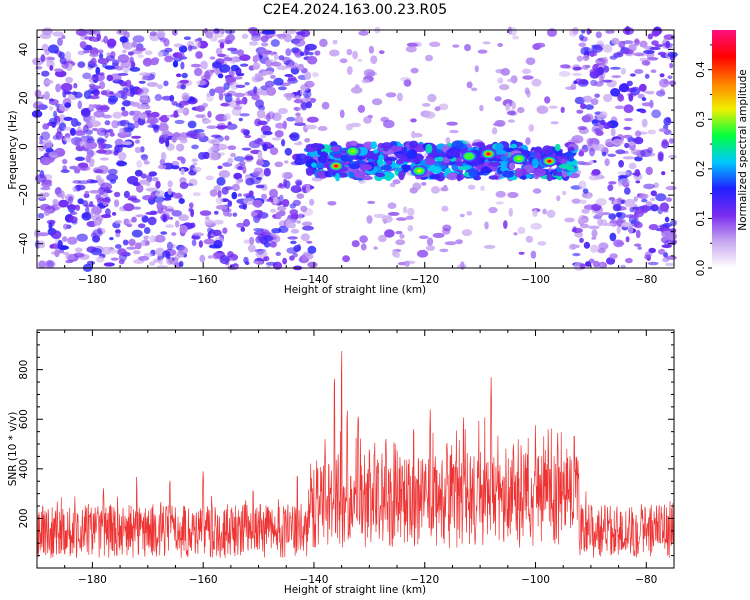  I want to click on x-tick-label: −80, so click(646, 280).